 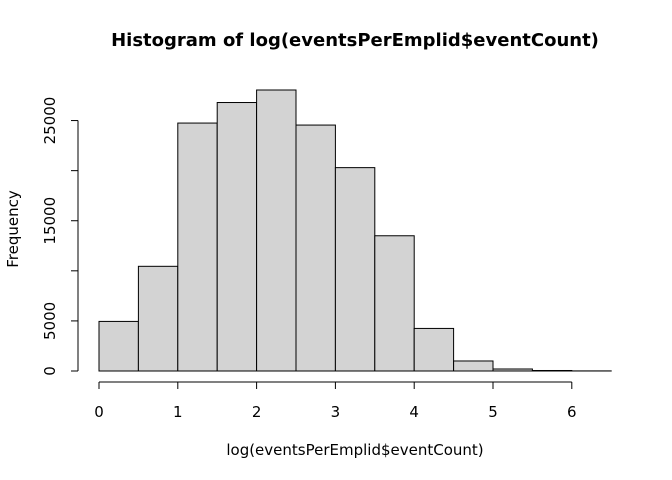 What do you see at coordinates (60, 236) in the screenshot?
I see `y-axis: 0 5000 15000 25000` at bounding box center [60, 236].